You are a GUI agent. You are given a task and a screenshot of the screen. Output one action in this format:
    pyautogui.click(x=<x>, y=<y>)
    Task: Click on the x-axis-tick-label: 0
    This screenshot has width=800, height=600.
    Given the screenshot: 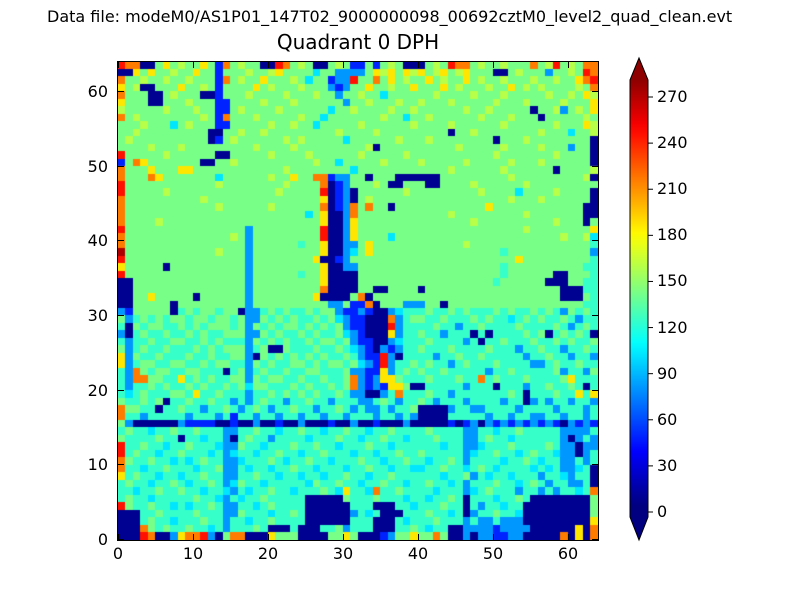 What is the action you would take?
    pyautogui.click(x=118, y=553)
    